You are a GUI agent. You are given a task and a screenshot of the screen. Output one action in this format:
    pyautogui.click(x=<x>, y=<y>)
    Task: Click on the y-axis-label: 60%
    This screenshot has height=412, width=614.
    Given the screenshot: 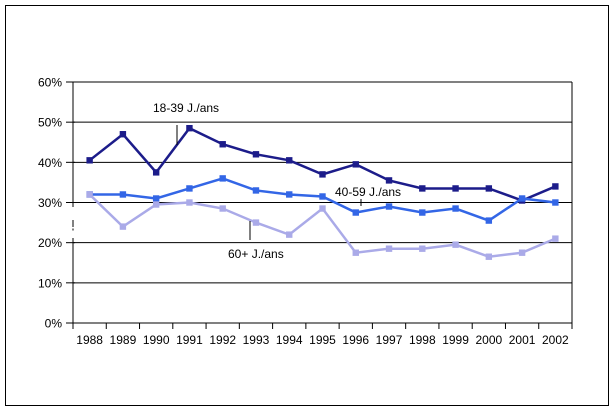 What is the action you would take?
    pyautogui.click(x=50, y=83)
    